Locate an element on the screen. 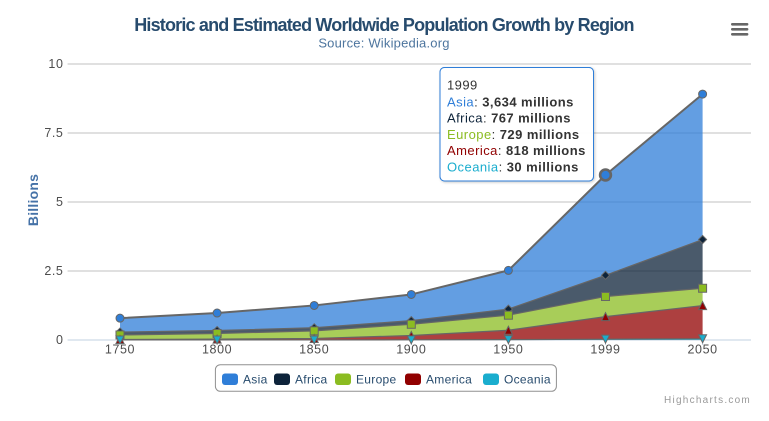 The image size is (769, 421). svg-text: Europe is located at coordinates (376, 380).